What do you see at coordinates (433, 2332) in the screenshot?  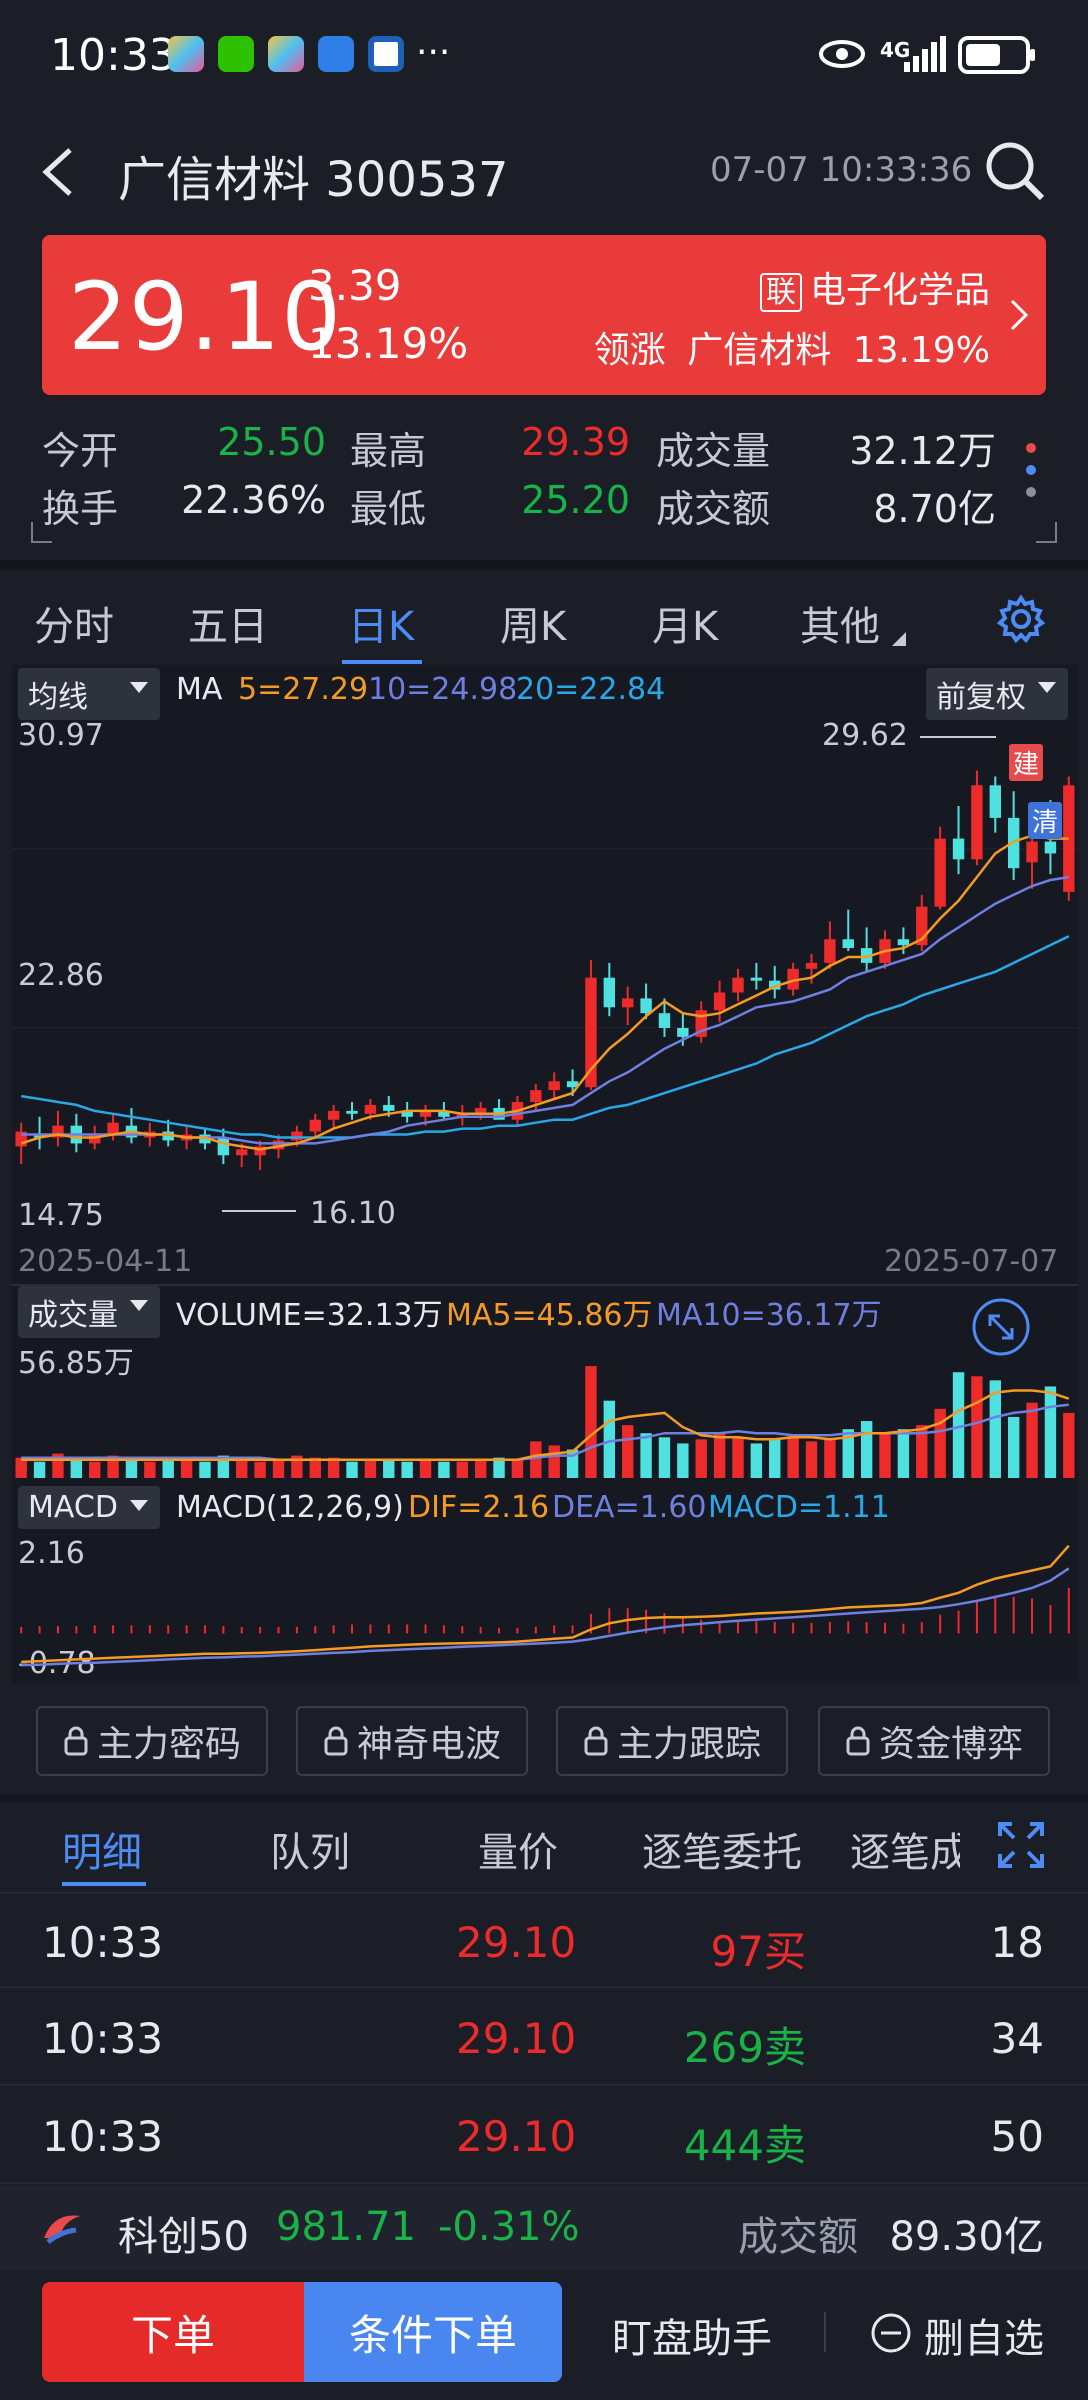 I see `conditional-order-button: 条件下单` at bounding box center [433, 2332].